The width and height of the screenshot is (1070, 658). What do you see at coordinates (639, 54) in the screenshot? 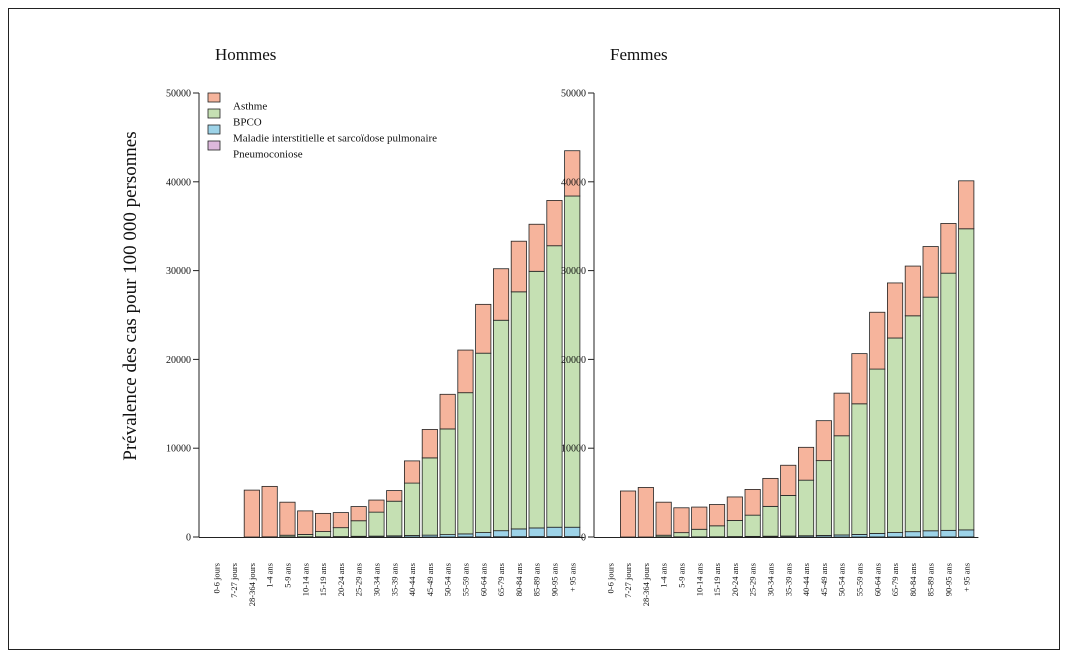
I see `panel-title: Femmes` at bounding box center [639, 54].